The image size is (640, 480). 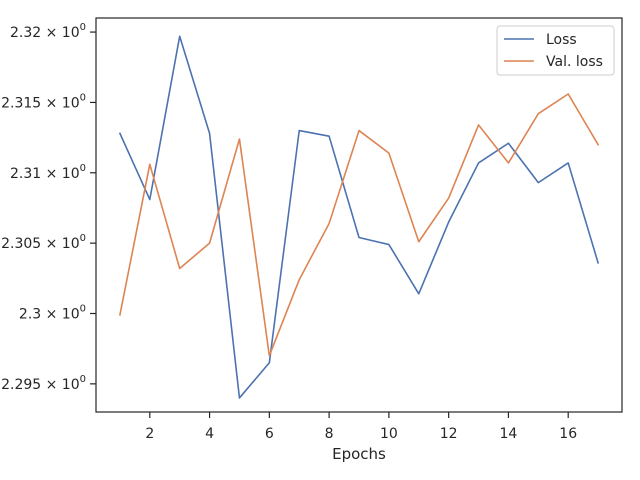 I want to click on x-tick-label: 2, so click(x=149, y=434).